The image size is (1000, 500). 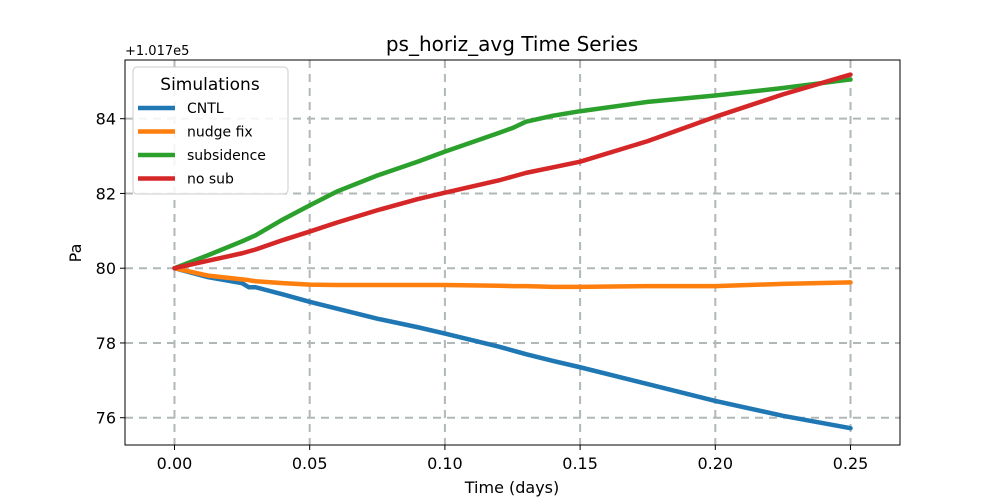 What do you see at coordinates (310, 463) in the screenshot?
I see `x-tick-label: 0.05` at bounding box center [310, 463].